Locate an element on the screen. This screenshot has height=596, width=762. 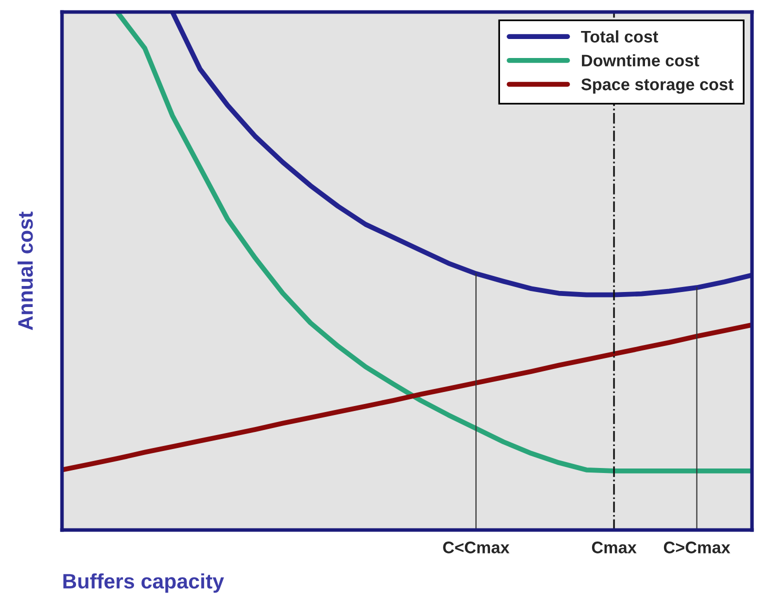
x-tick-label: C>Cmax is located at coordinates (697, 548).